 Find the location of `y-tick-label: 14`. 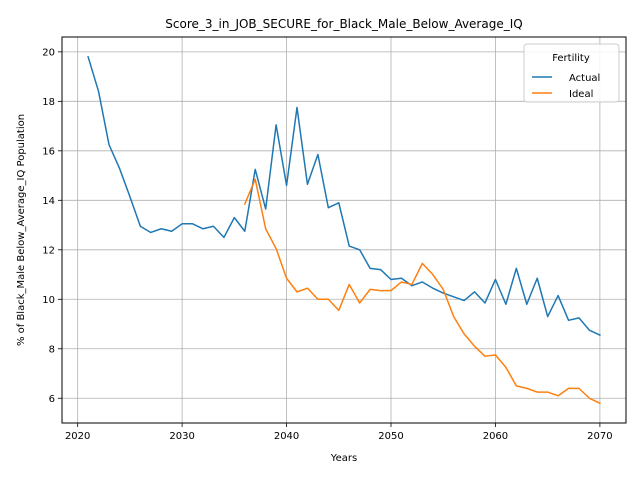

y-tick-label: 14 is located at coordinates (48, 201).